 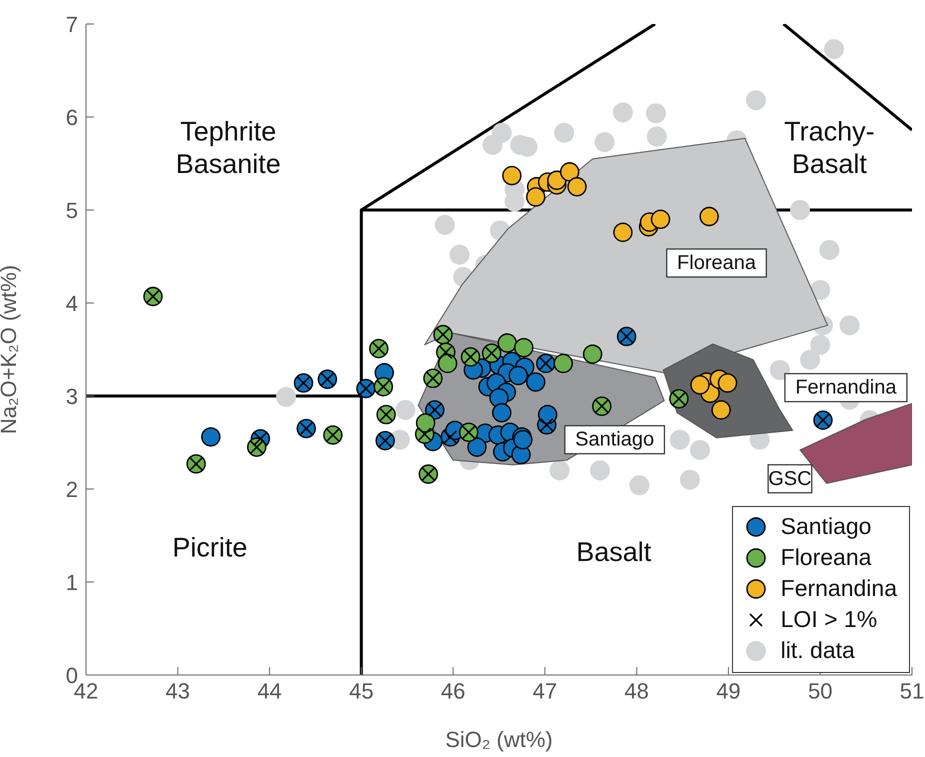 What do you see at coordinates (846, 387) in the screenshot?
I see `annotation: Fernandina` at bounding box center [846, 387].